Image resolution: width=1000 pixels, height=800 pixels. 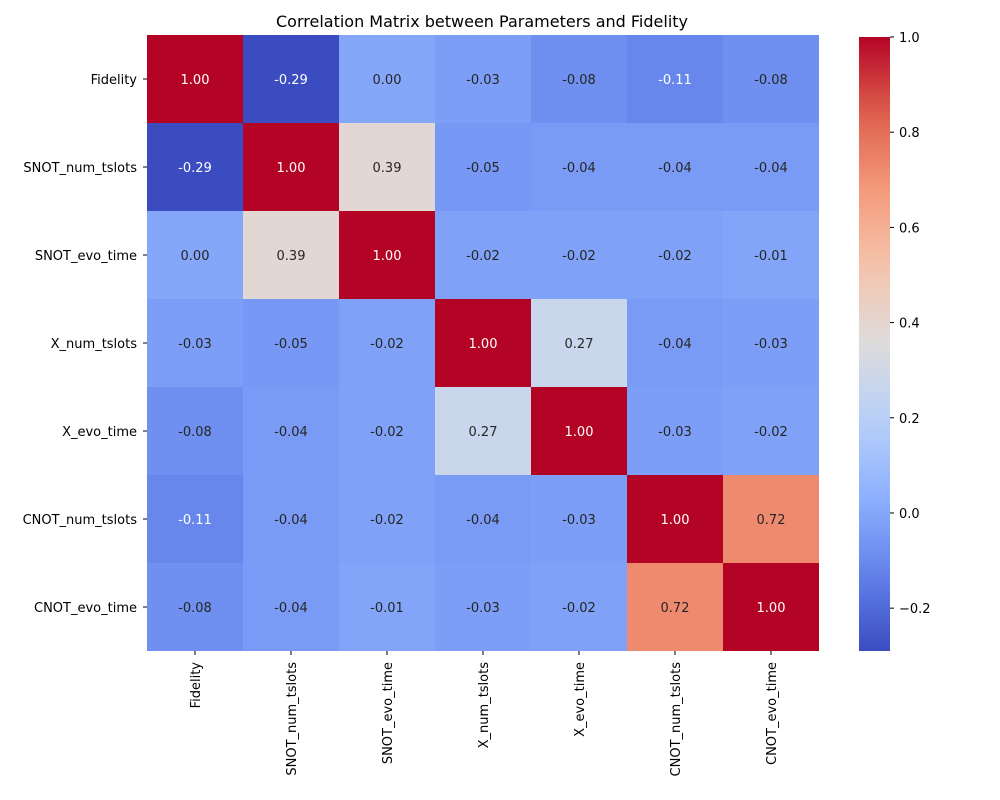 I want to click on x-tick-label: SNOT_evo_time, so click(x=388, y=713).